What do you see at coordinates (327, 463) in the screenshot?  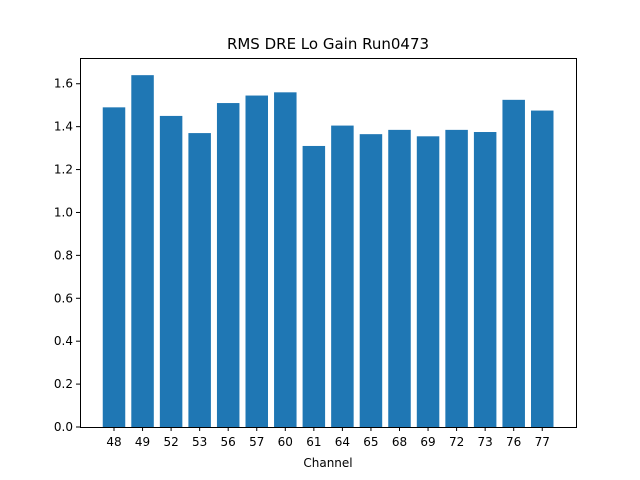 I see `x-axis-label: Channel` at bounding box center [327, 463].